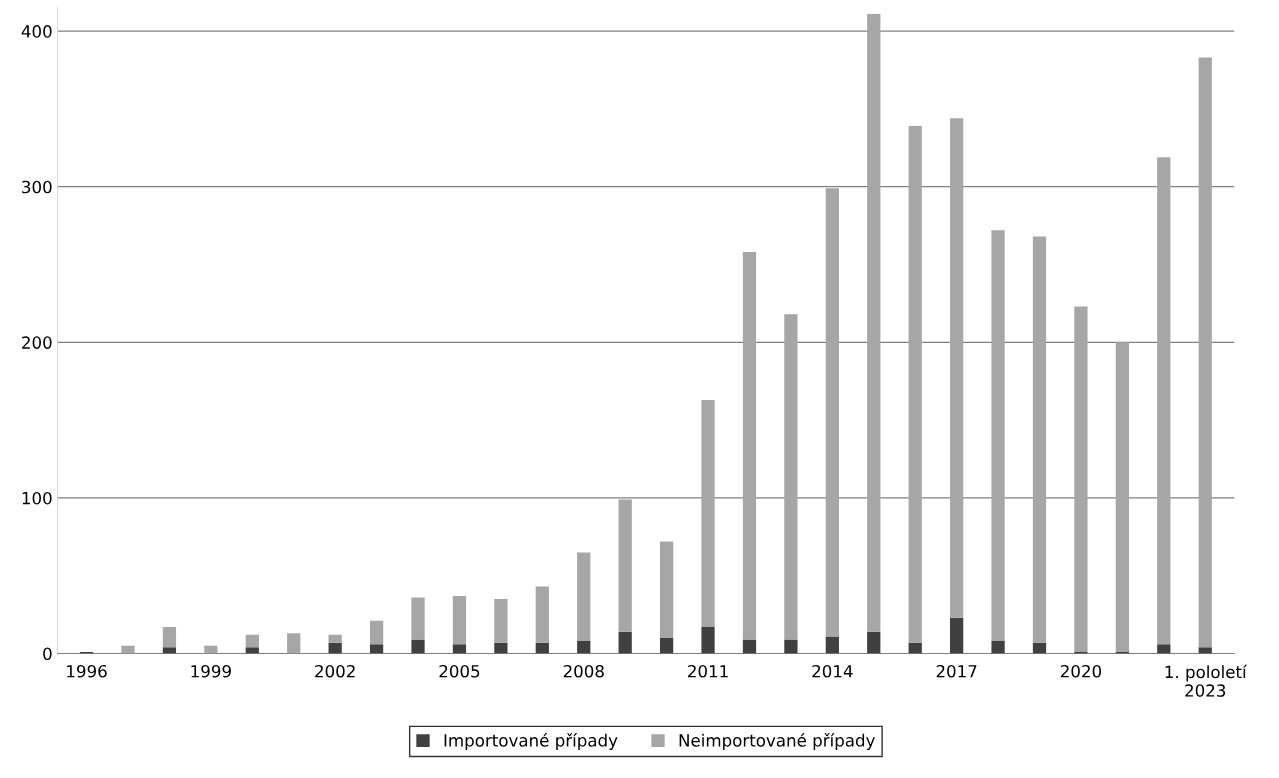  I want to click on x-tick-label: 2014, so click(832, 671).